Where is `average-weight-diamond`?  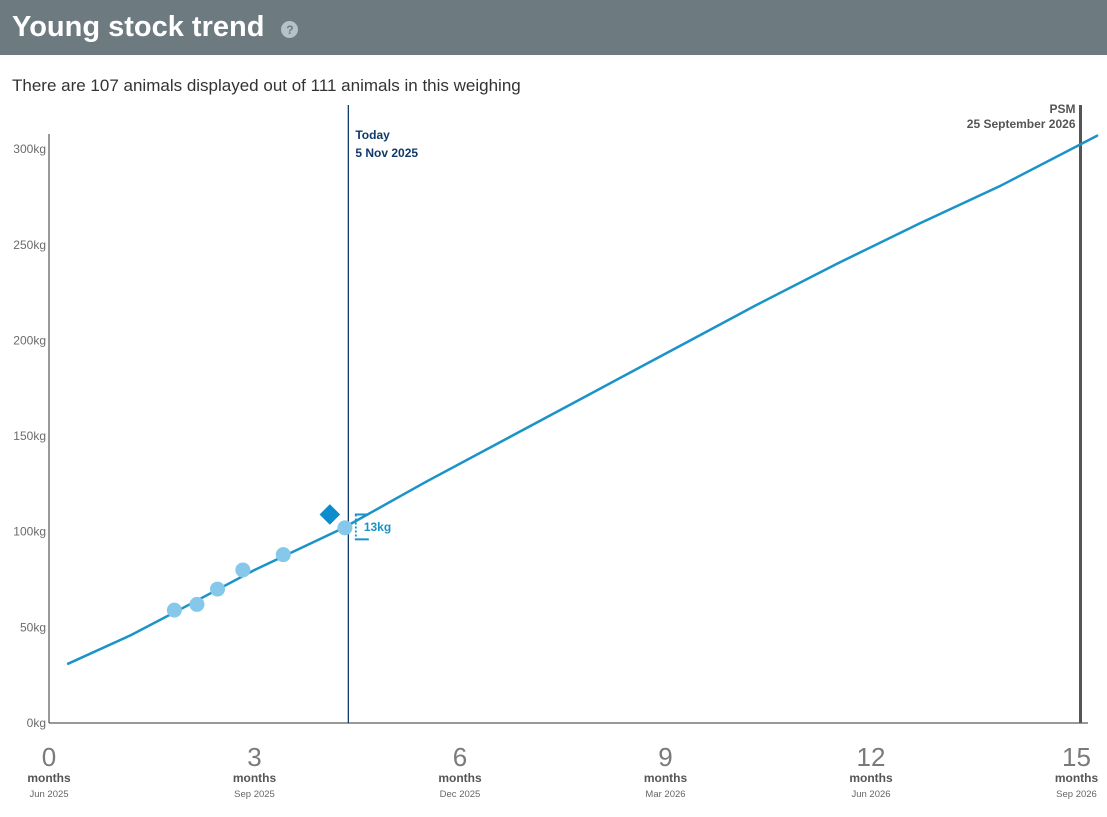 average-weight-diamond is located at coordinates (330, 514).